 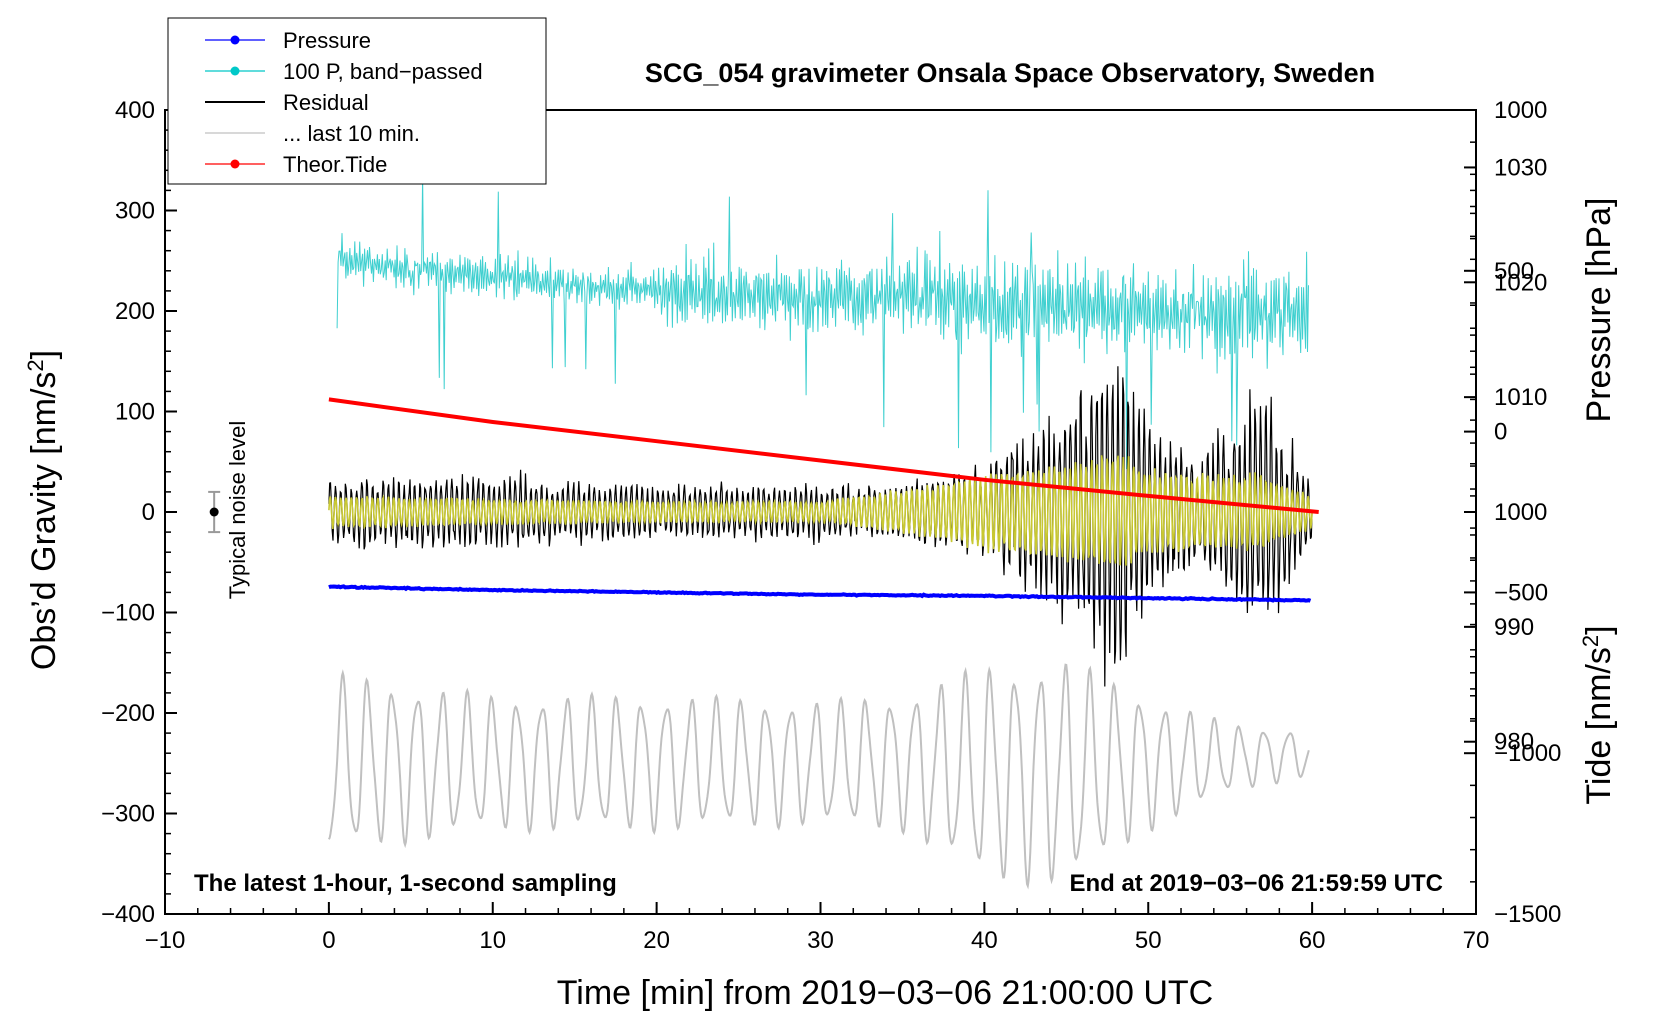 I want to click on y-tide-tick-label: 0, so click(x=1500, y=432).